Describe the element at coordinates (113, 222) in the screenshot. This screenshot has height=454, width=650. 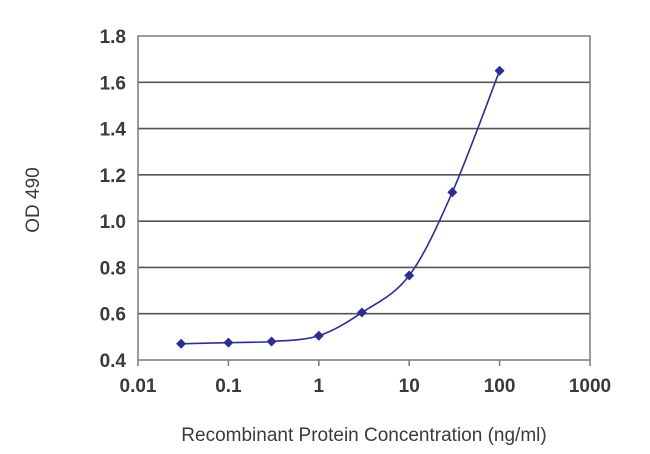
I see `y-tick-label: 1.0` at that location.